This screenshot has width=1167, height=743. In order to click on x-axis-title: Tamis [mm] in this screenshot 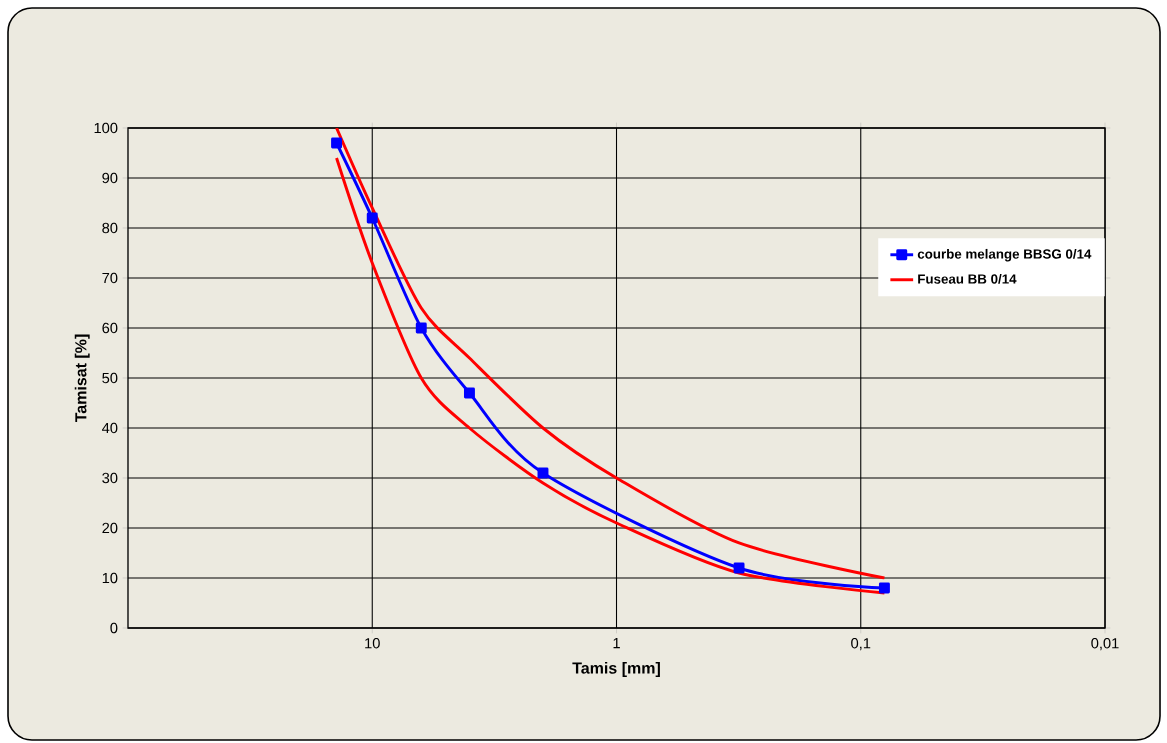, I will do `click(616, 669)`.